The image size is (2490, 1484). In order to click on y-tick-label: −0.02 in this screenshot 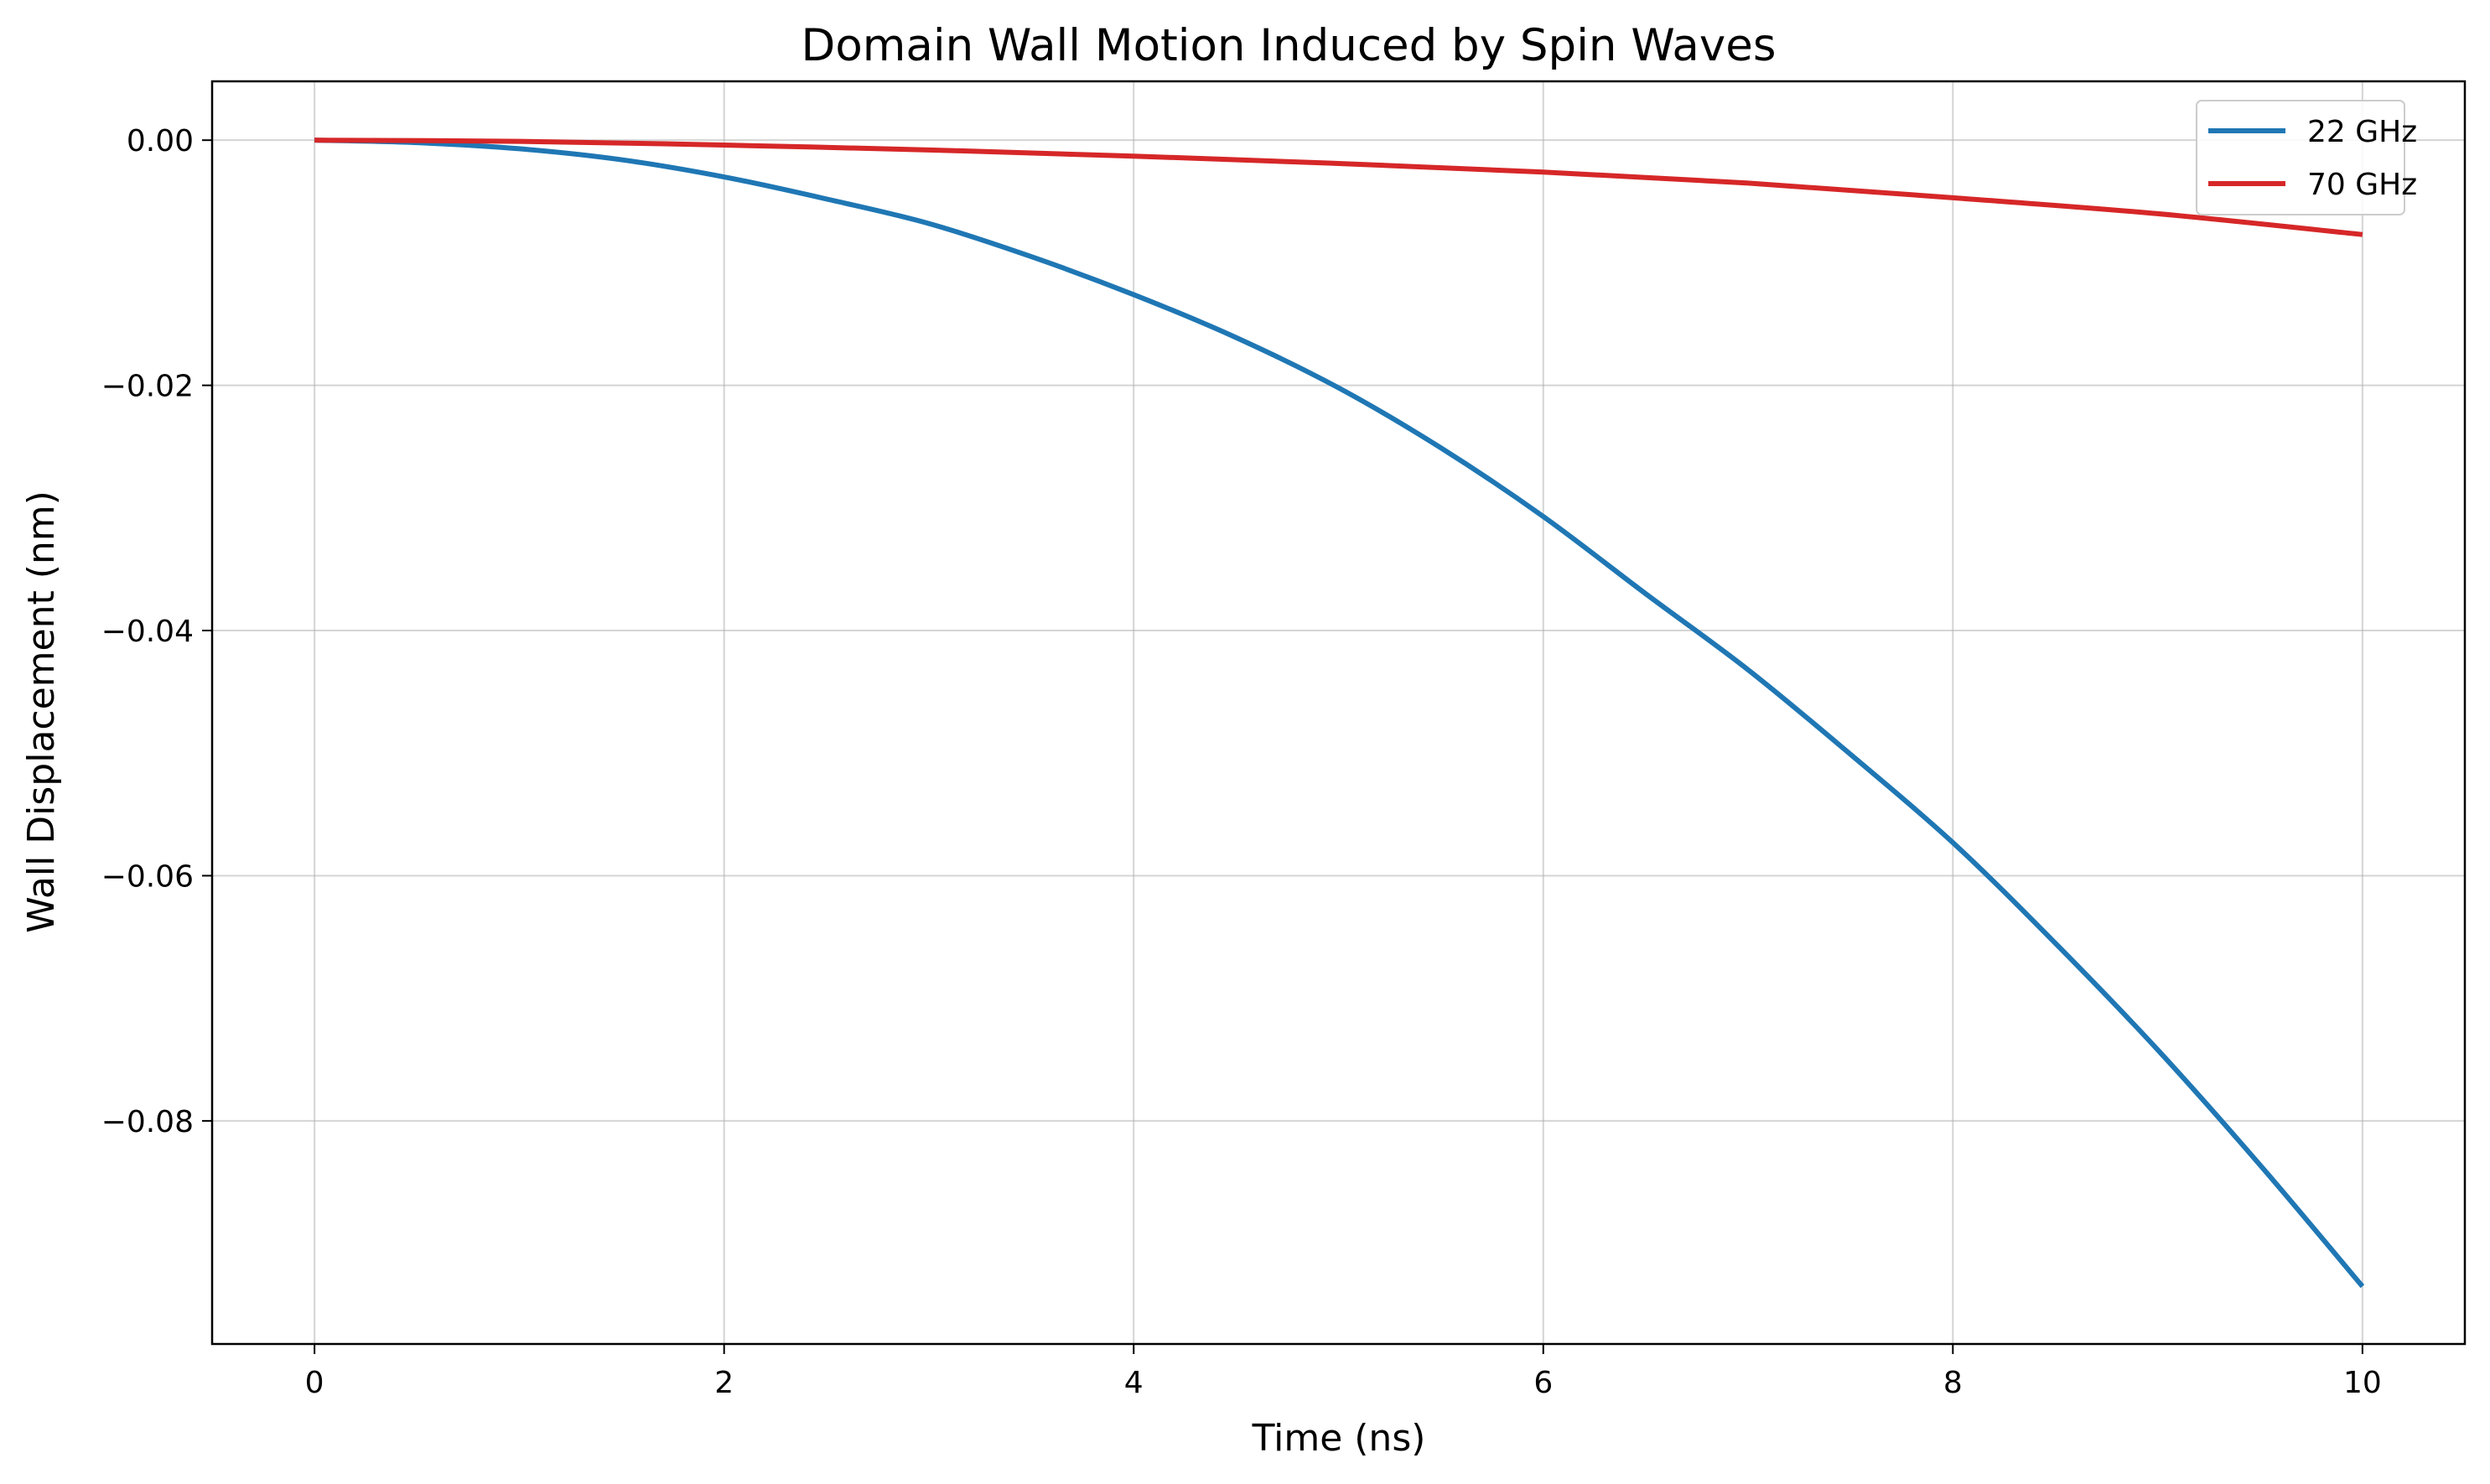, I will do `click(147, 387)`.